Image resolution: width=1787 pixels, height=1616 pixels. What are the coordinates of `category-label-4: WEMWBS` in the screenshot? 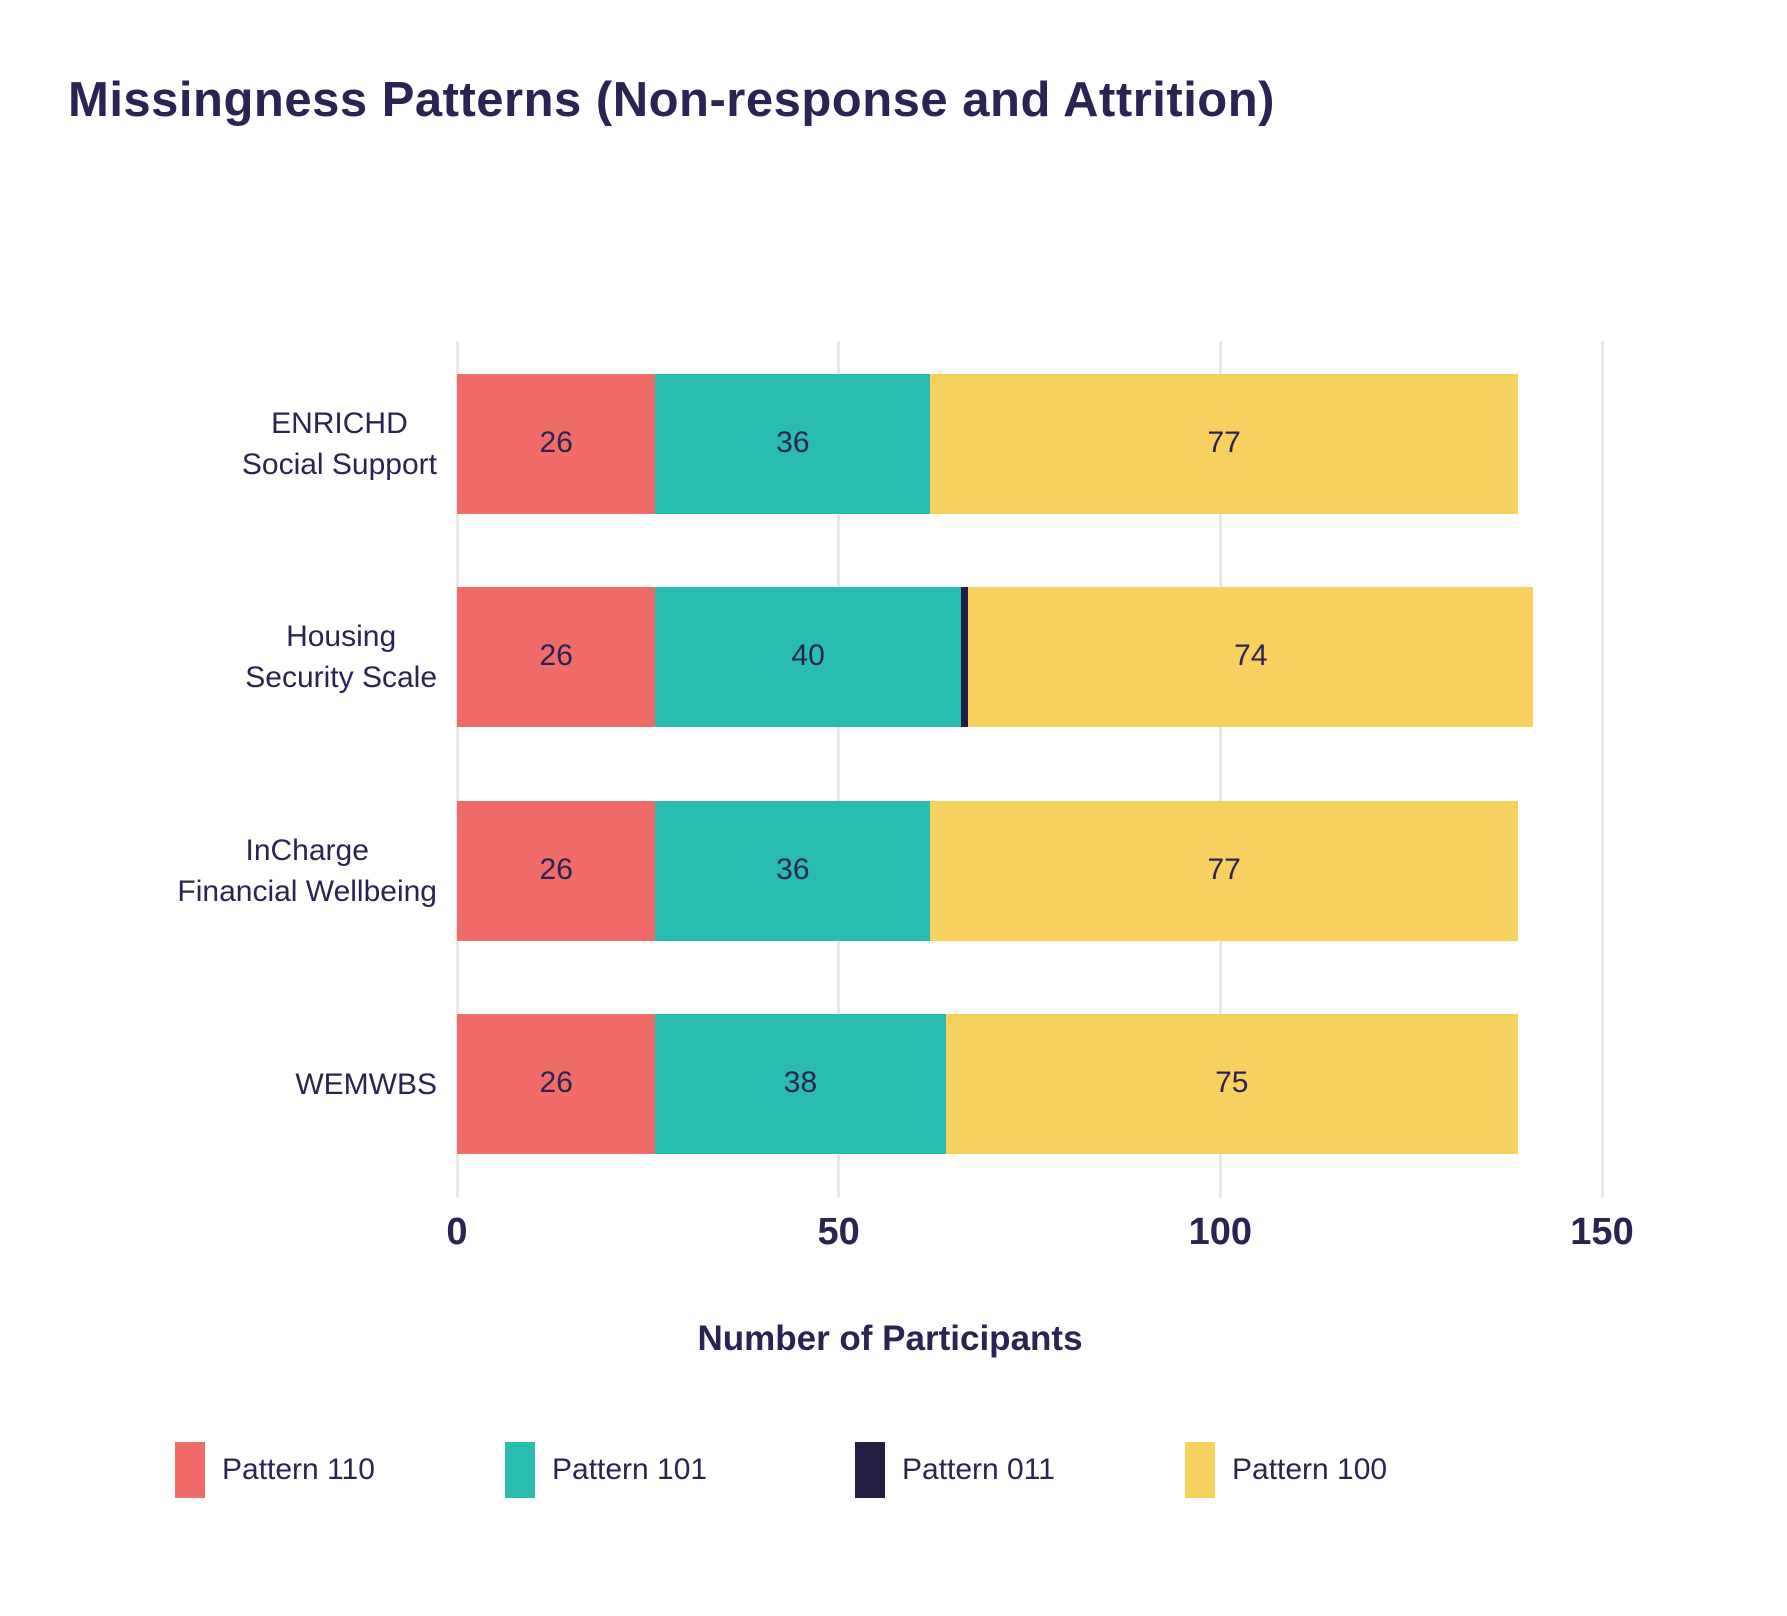 It's located at (366, 1084).